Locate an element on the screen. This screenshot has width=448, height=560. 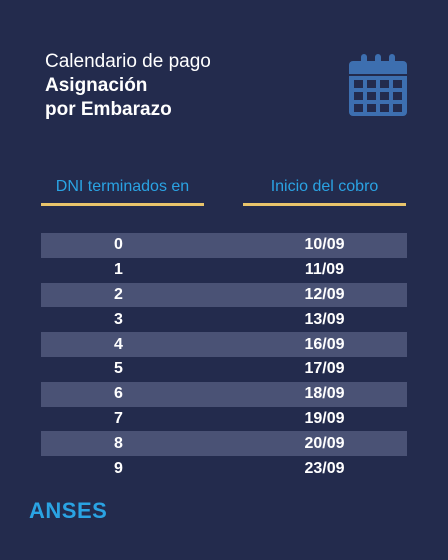
date-cell: 16/09 is located at coordinates (324, 344).